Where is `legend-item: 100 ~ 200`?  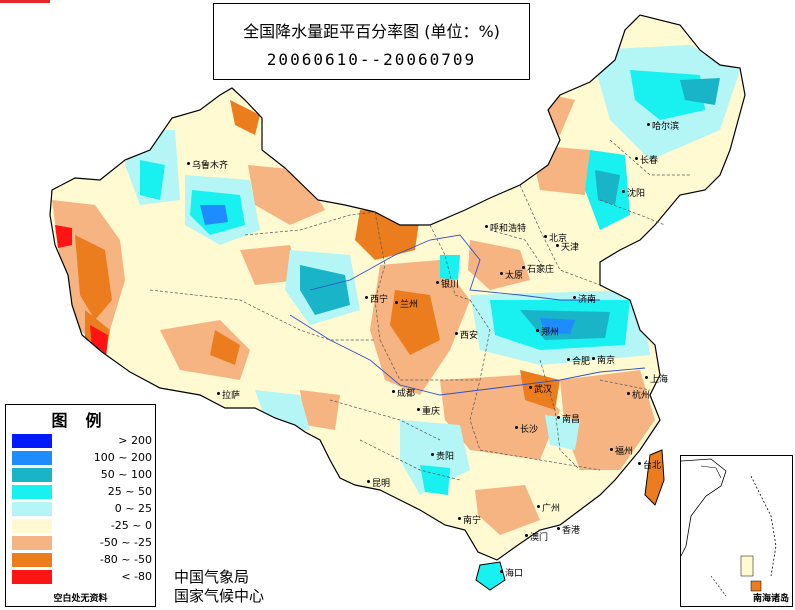
legend-item: 100 ~ 200 is located at coordinates (82, 458).